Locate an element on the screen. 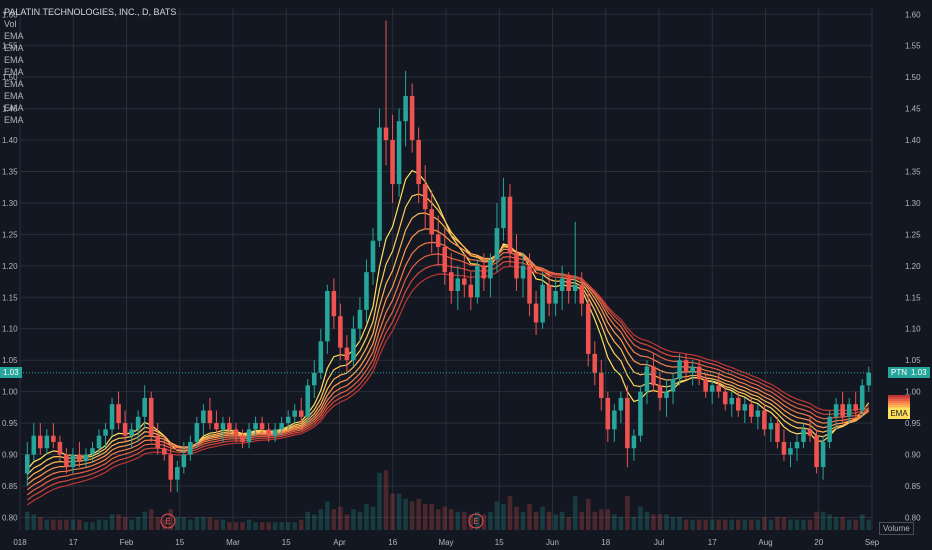 The height and width of the screenshot is (550, 932). y-tick-label: 1.40 is located at coordinates (10, 140).